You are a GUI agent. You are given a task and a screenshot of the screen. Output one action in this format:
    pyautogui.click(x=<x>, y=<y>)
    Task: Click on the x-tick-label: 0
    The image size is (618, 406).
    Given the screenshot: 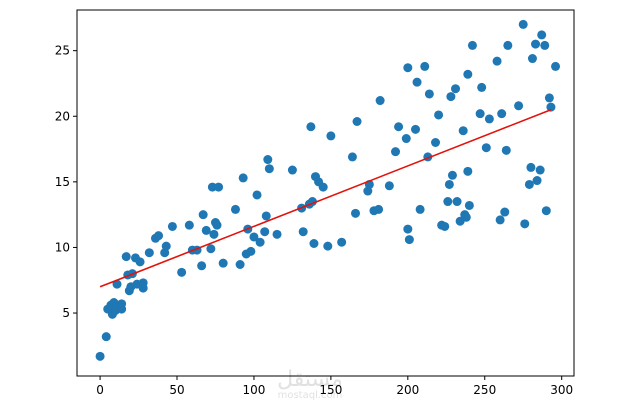 What is the action you would take?
    pyautogui.click(x=100, y=390)
    